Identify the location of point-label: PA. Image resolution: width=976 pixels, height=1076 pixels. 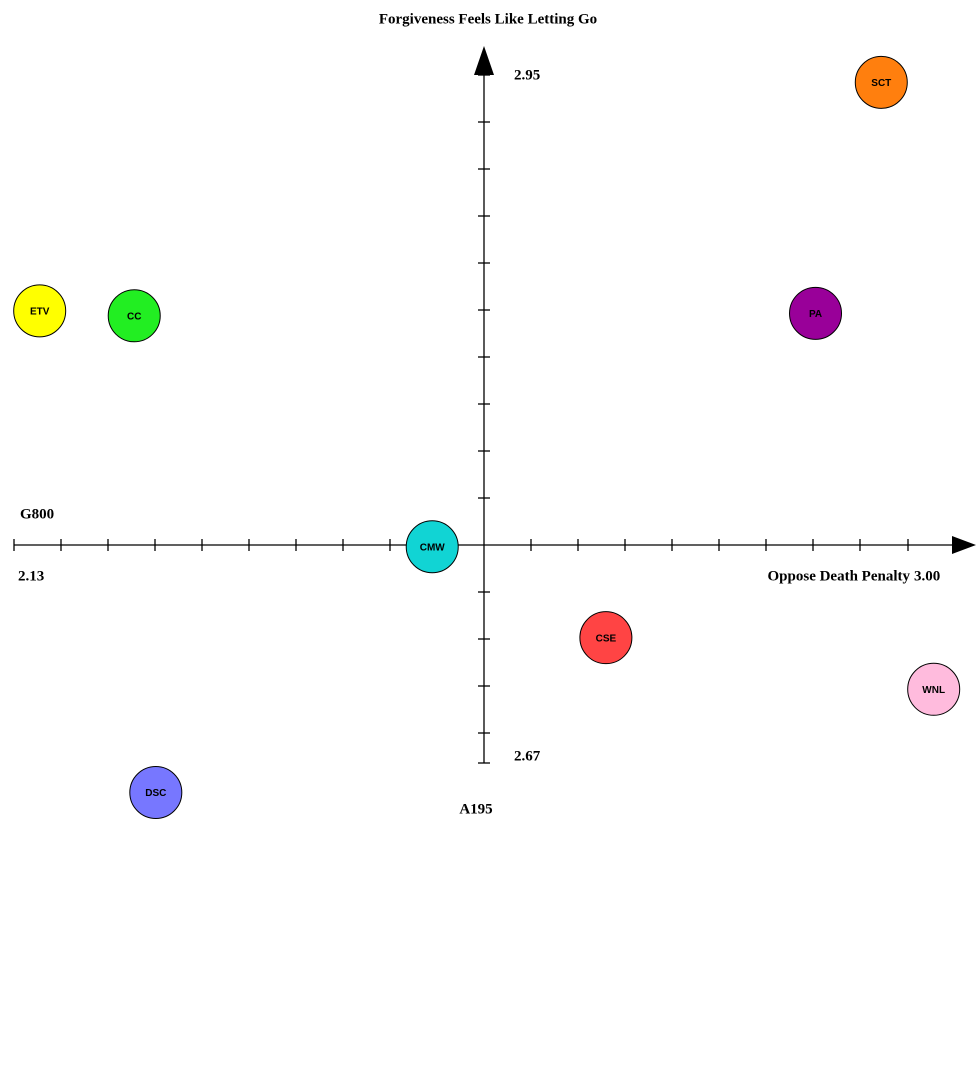
(815, 314).